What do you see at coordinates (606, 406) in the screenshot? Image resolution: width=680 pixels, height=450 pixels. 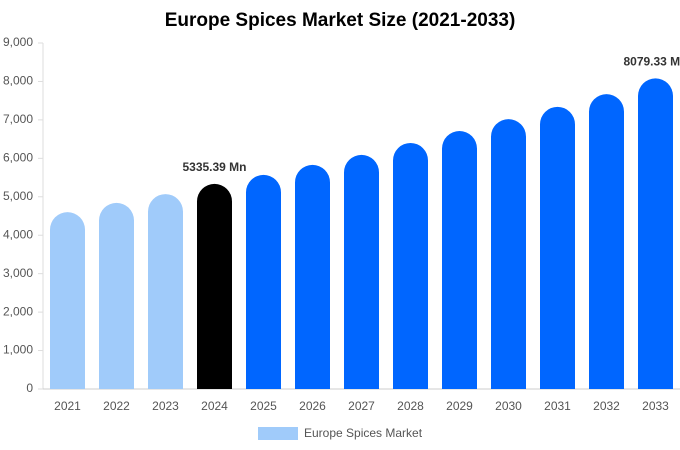 I see `x-tick-label: 2032` at bounding box center [606, 406].